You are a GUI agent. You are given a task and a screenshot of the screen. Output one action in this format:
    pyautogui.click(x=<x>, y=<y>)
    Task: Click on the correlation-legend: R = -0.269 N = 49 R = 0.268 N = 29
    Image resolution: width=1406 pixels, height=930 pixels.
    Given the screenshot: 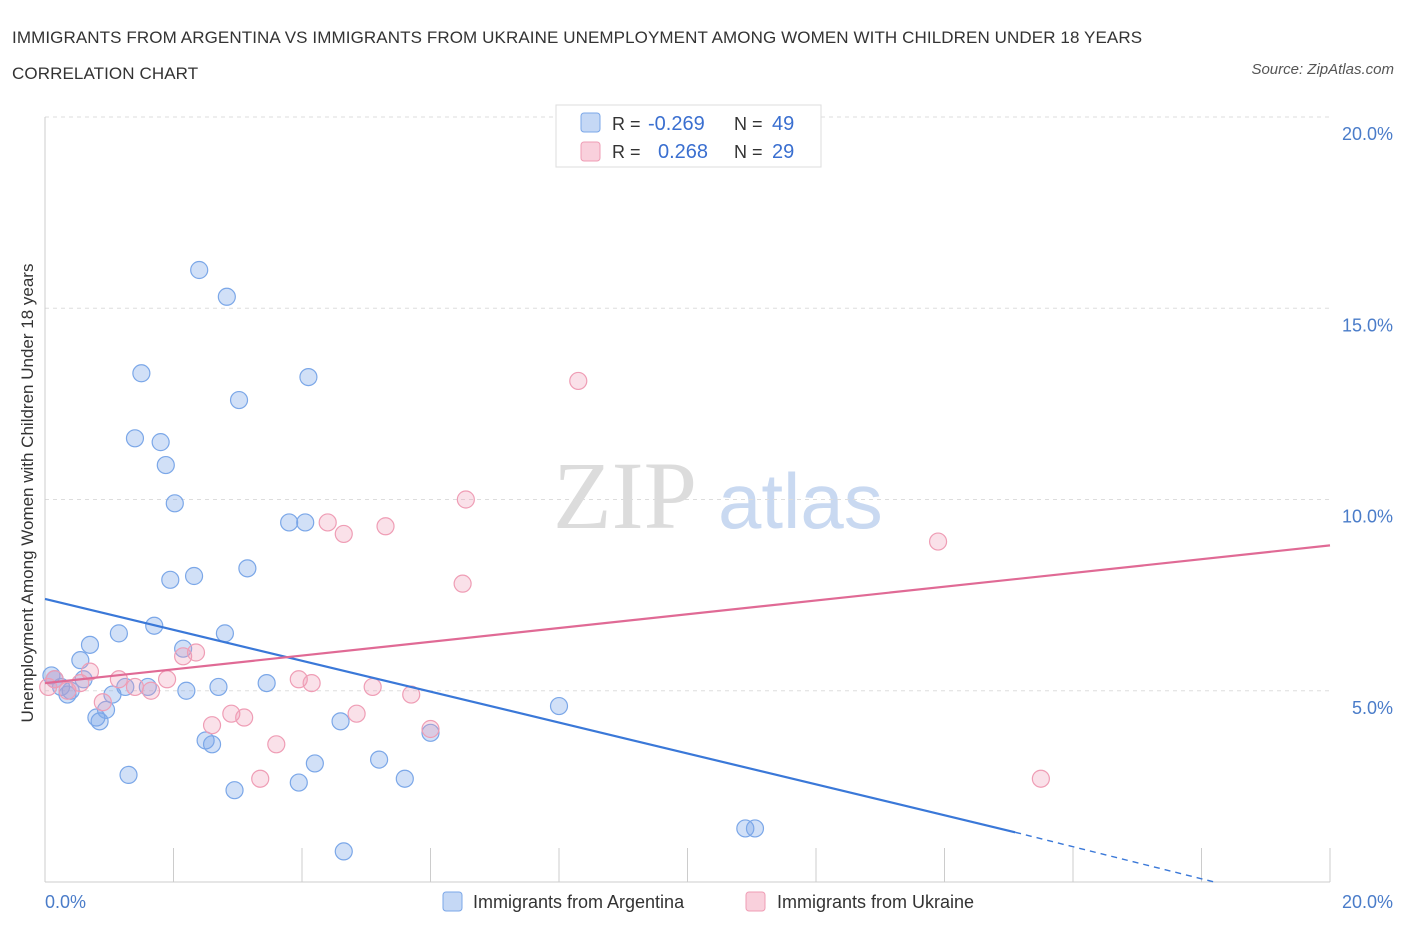 What is the action you would take?
    pyautogui.click(x=688, y=136)
    